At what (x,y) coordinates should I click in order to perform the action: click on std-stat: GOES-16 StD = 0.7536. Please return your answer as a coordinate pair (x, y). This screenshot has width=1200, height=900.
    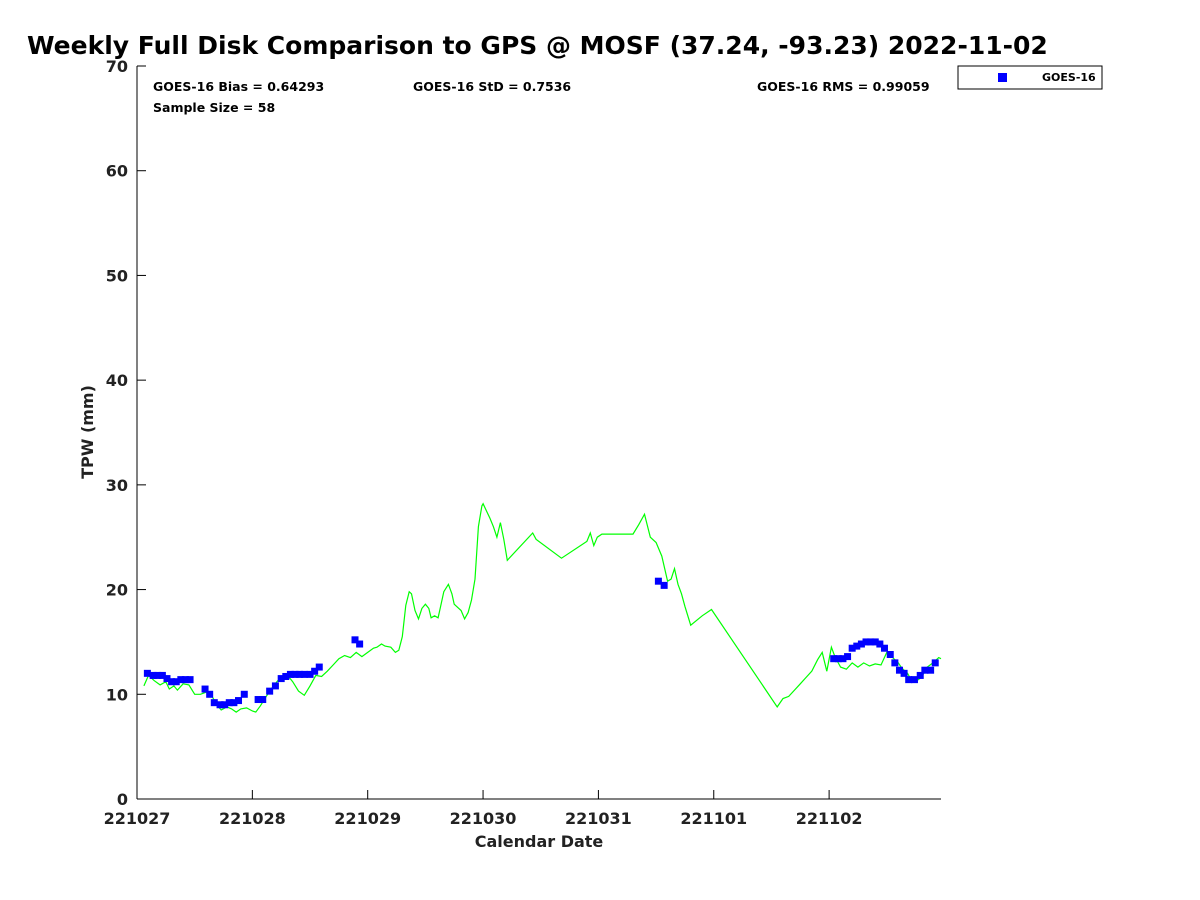
    Looking at the image, I should click on (492, 86).